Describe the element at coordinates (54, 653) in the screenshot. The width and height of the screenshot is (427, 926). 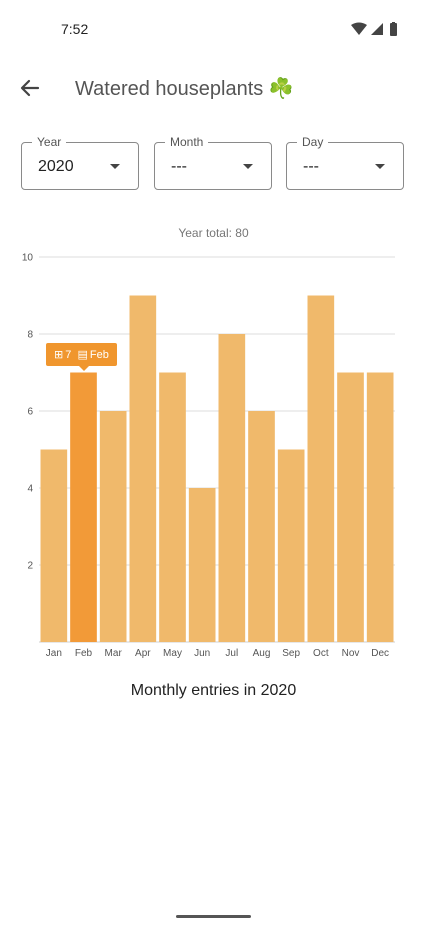
I see `x-tick-label-jan: Jan` at that location.